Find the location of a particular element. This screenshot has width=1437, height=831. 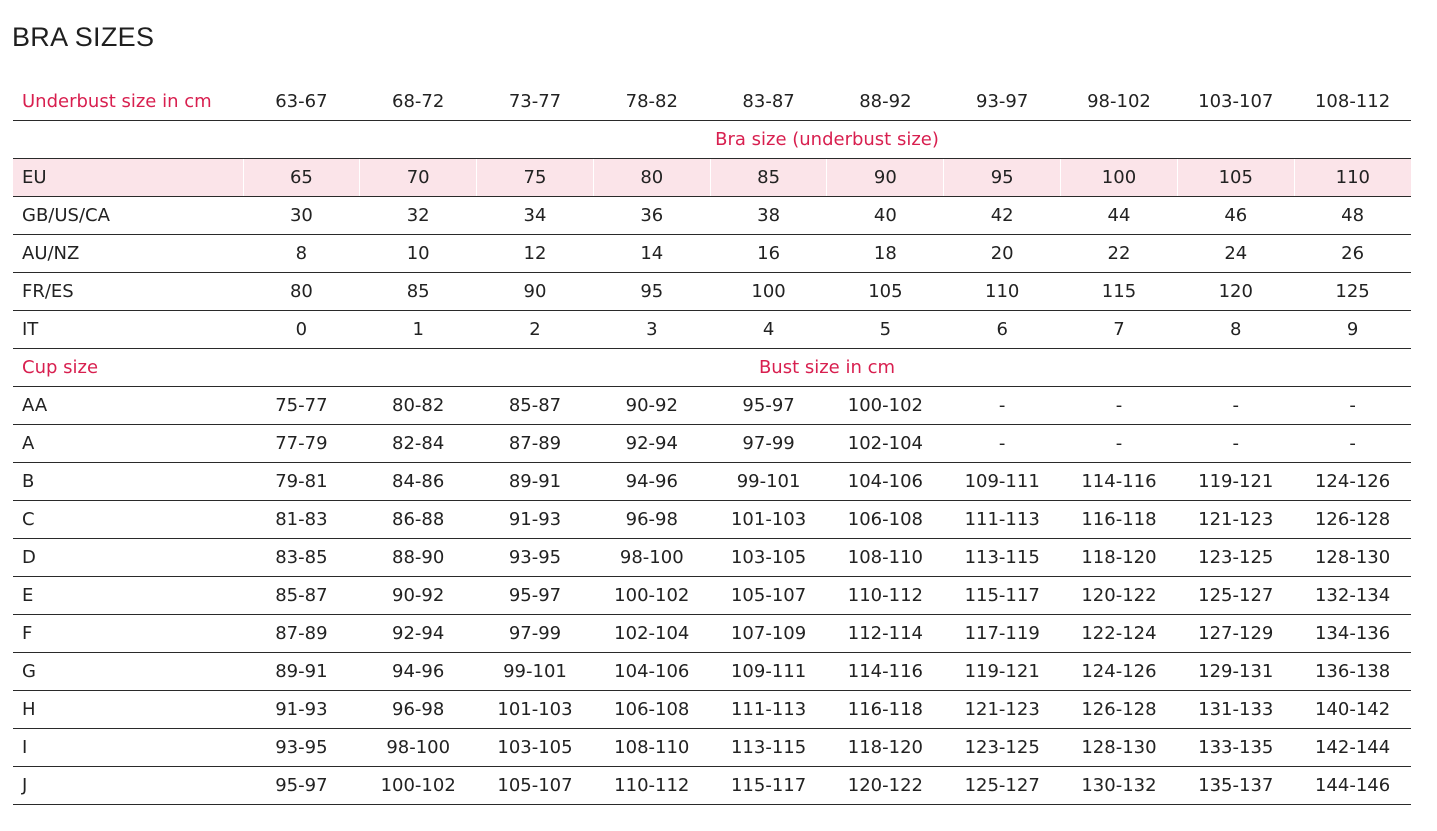

cup-size-section-row: Cup size Bust size in cm is located at coordinates (712, 367).